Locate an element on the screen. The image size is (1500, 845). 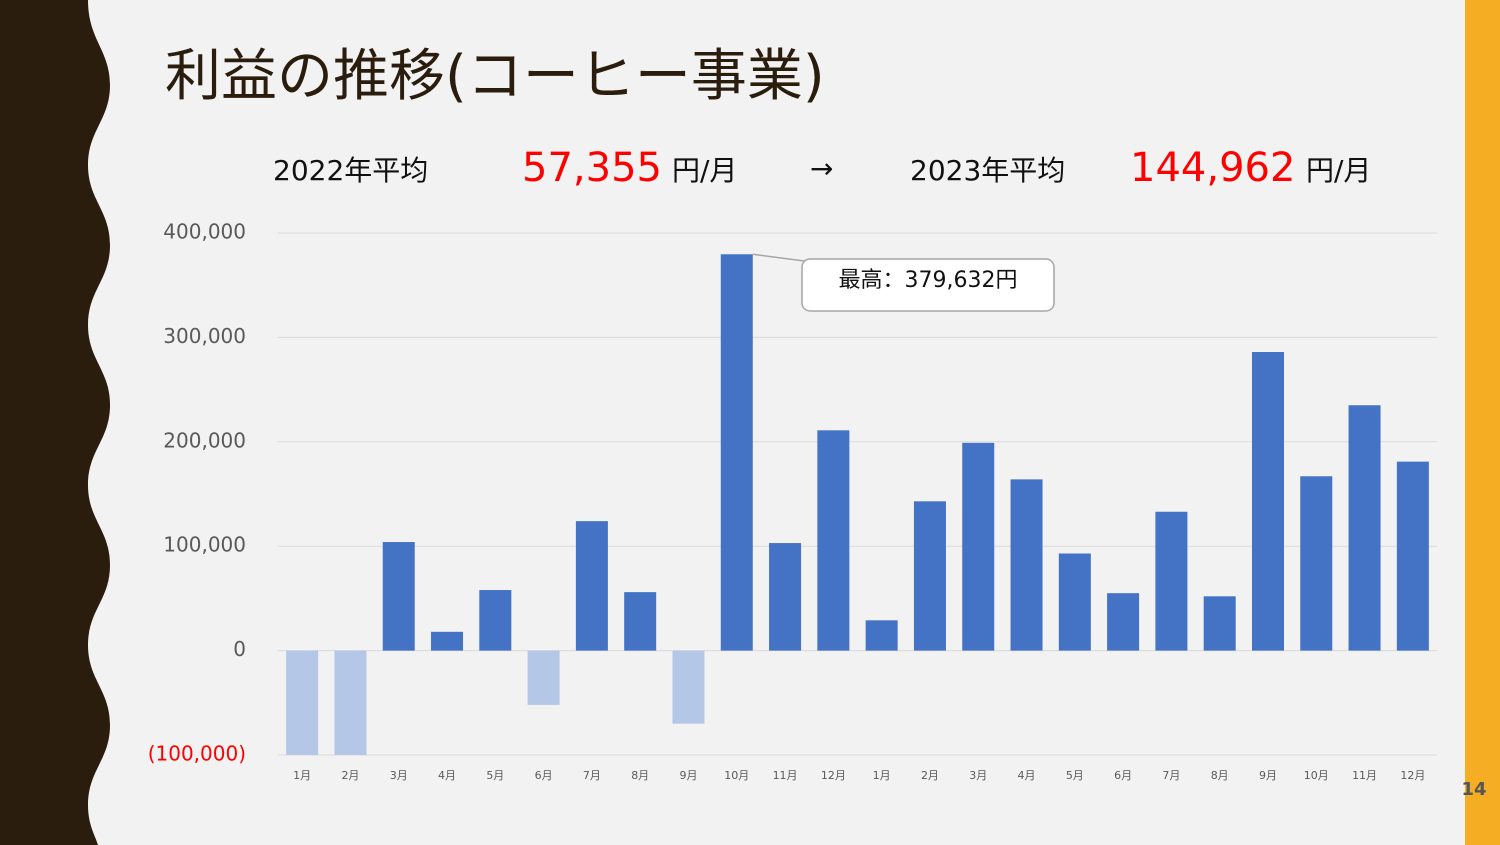
avg-label: 2022年平均 is located at coordinates (350, 170).